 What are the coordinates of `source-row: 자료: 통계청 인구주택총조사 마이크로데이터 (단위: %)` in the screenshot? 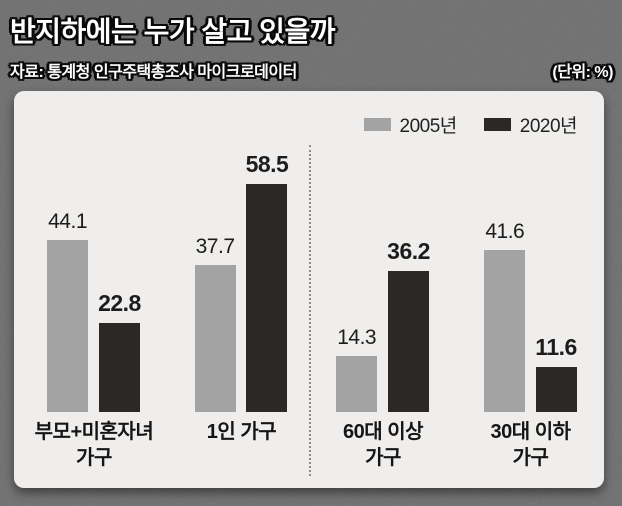 It's located at (311, 70).